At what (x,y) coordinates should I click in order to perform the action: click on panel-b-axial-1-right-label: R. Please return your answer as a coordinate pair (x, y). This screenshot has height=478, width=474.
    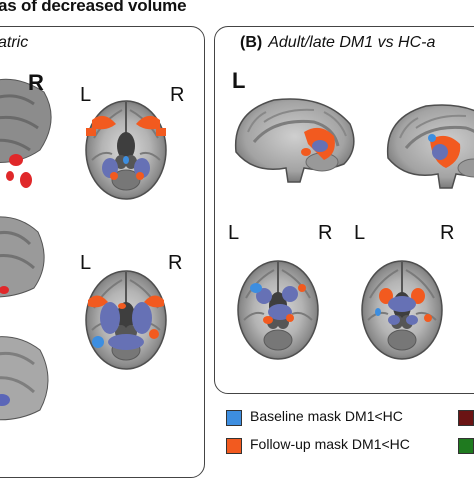
    Looking at the image, I should click on (325, 233).